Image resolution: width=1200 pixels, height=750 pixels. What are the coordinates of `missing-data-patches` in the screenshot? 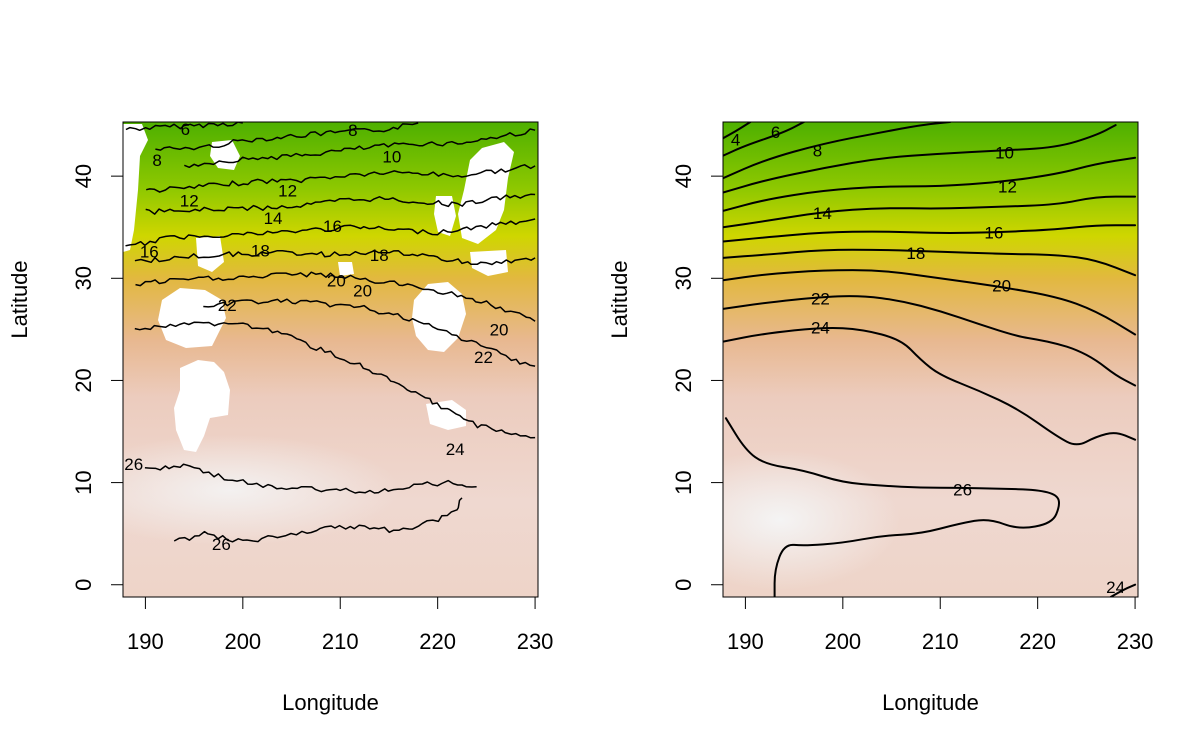 It's located at (318, 288).